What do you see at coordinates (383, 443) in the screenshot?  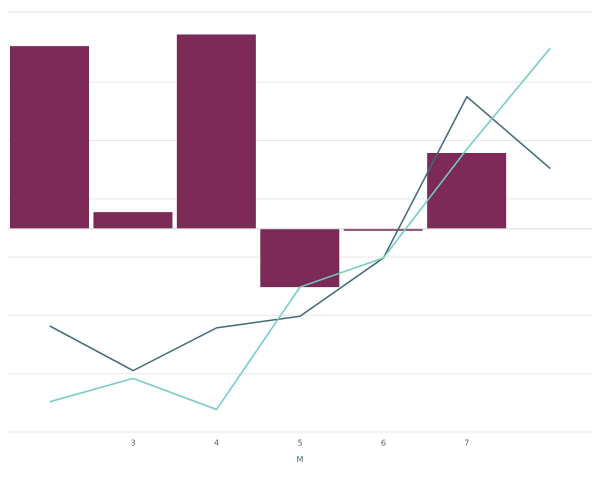 I see `x-tick-label: 6` at bounding box center [383, 443].